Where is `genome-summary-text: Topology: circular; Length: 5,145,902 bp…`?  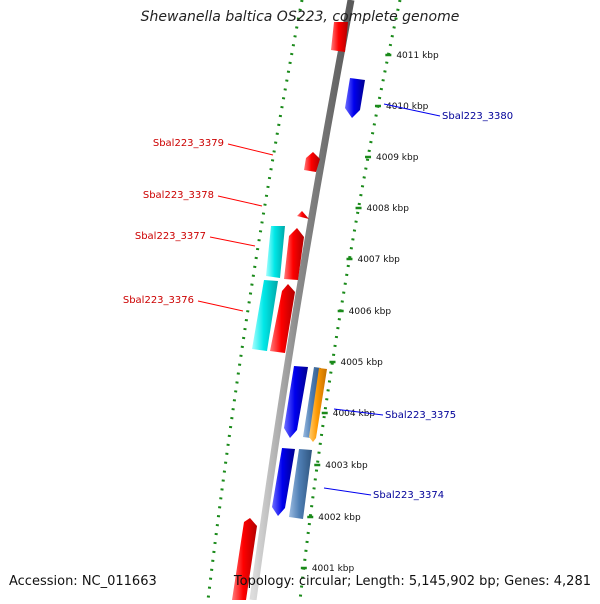
genome-summary-text: Topology: circular; Length: 5,145,902 bp… is located at coordinates (412, 581).